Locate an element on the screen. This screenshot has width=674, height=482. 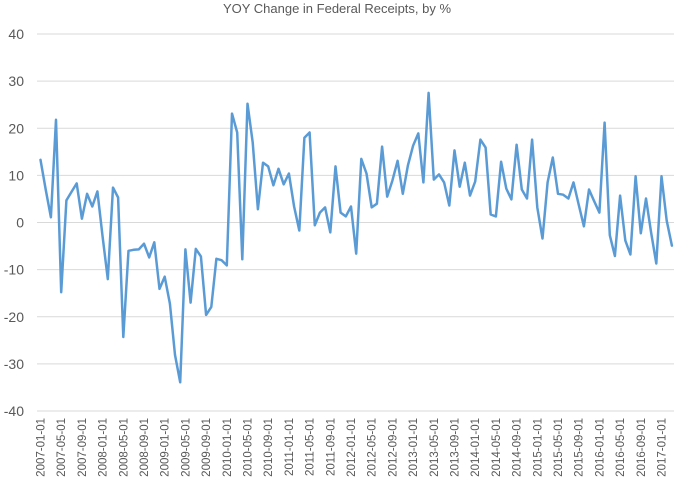
x-tick-label: 2007-05-01 is located at coordinates (62, 447).